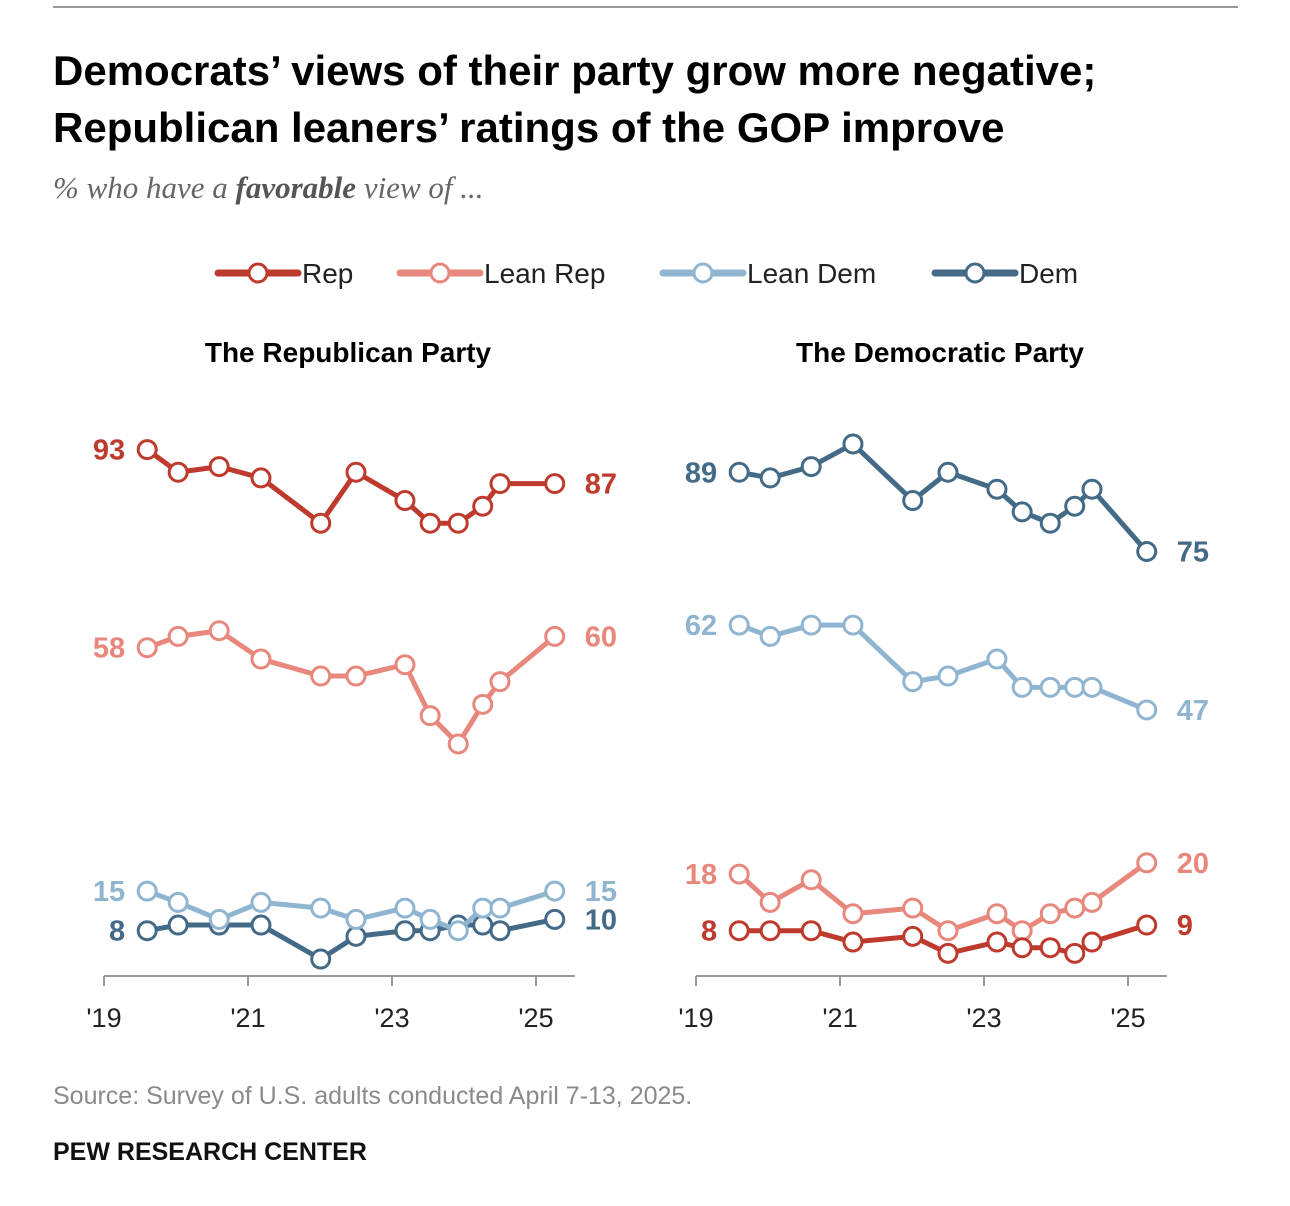 This screenshot has width=1290, height=1206. Describe the element at coordinates (767, 273) in the screenshot. I see `legend-item-lean-dem: Lean Dem` at that location.